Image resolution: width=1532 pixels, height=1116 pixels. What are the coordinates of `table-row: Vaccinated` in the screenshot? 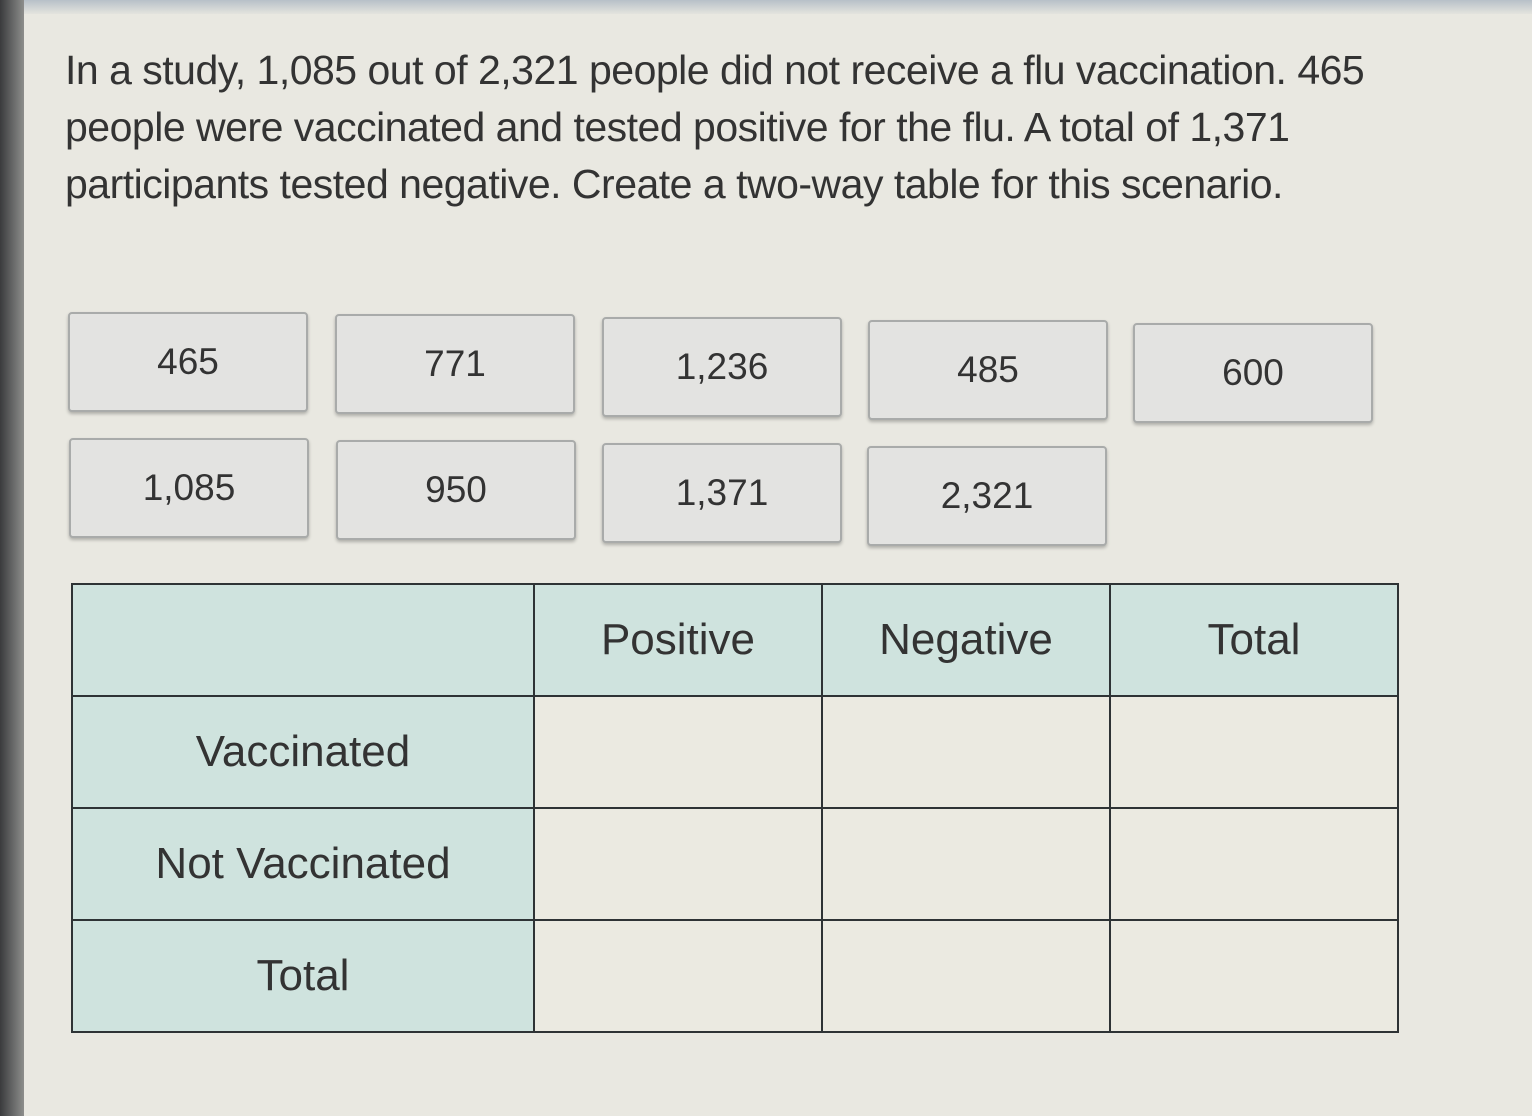 It's located at (735, 752).